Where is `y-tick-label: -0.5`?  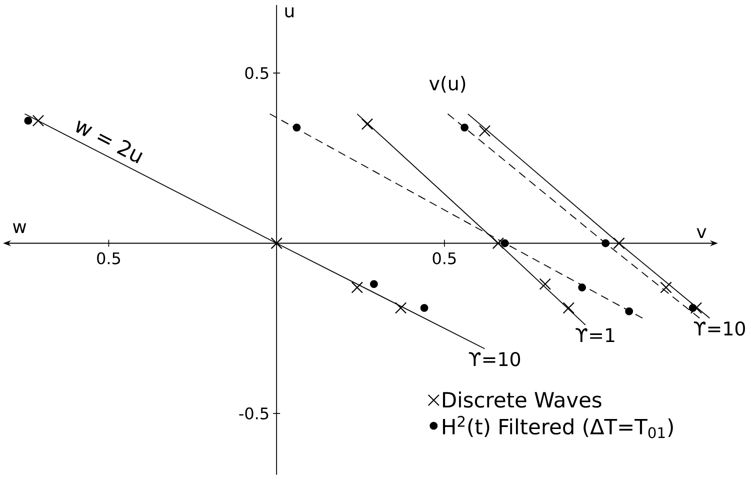 y-tick-label: -0.5 is located at coordinates (253, 413).